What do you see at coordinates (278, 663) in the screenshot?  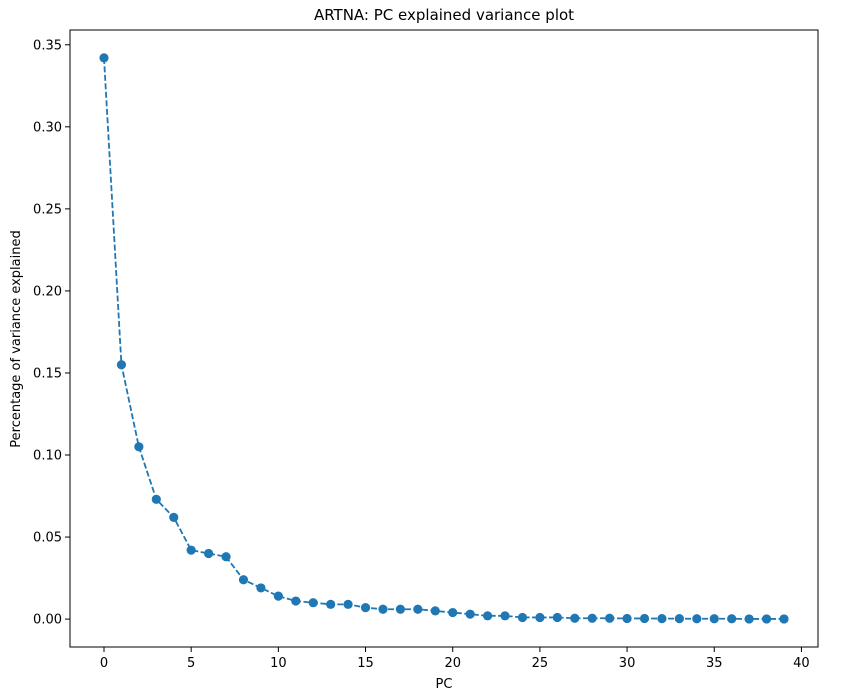 I see `x-tick-label: 10` at bounding box center [278, 663].